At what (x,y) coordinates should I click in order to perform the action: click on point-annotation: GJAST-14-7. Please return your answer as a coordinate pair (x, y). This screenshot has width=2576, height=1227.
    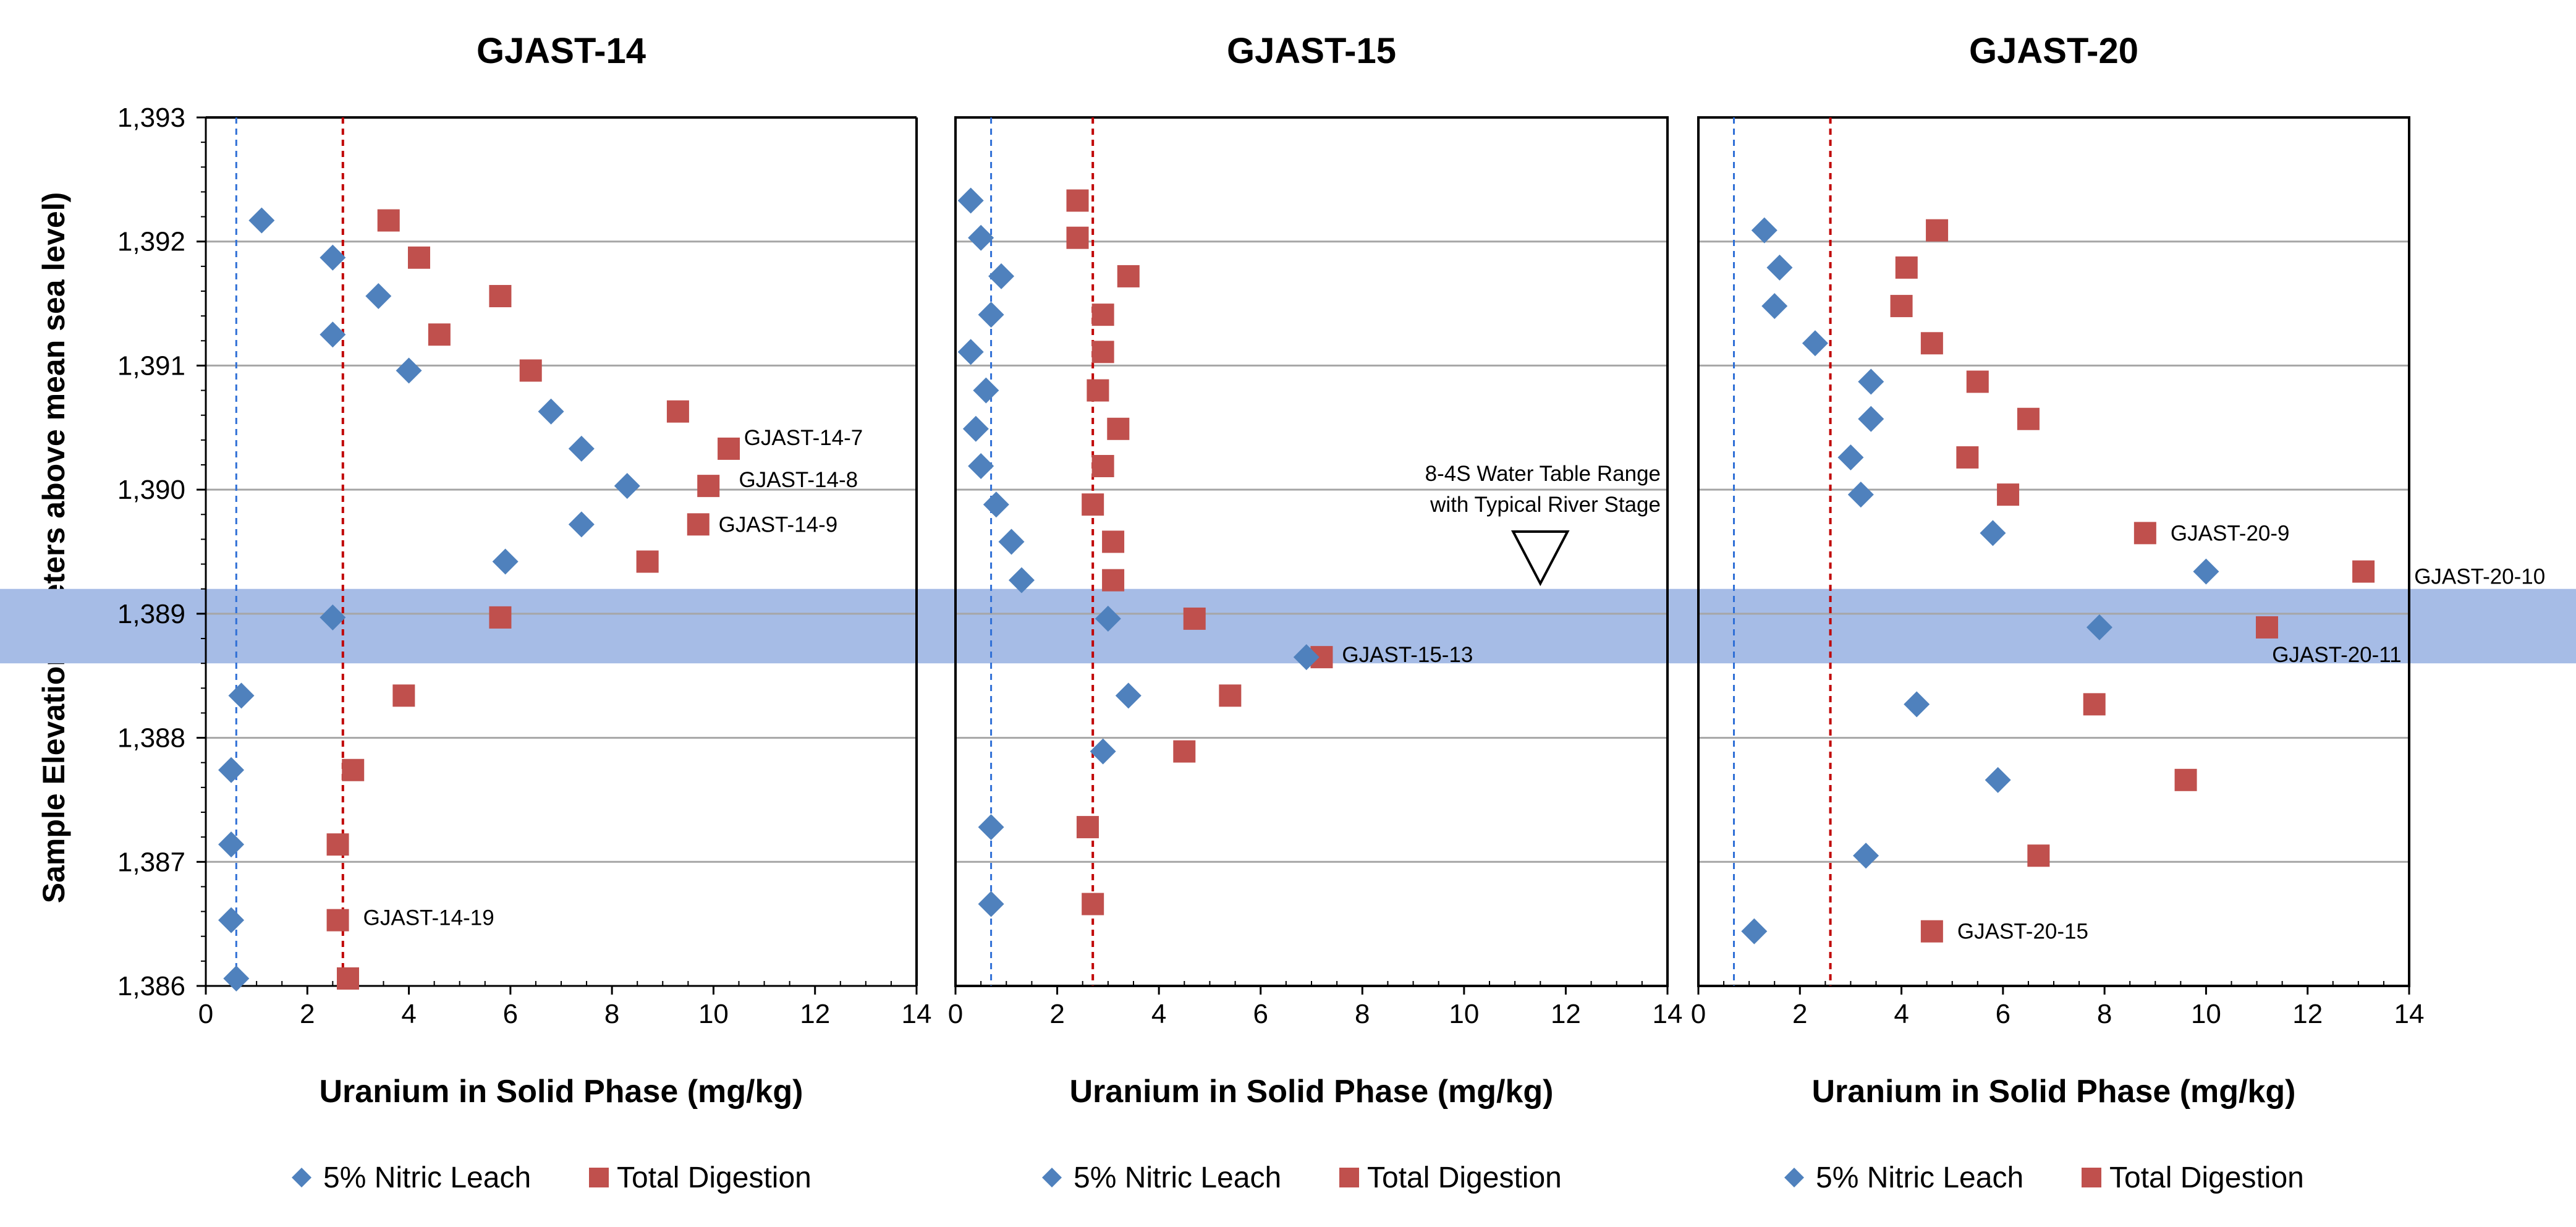
    Looking at the image, I should click on (803, 438).